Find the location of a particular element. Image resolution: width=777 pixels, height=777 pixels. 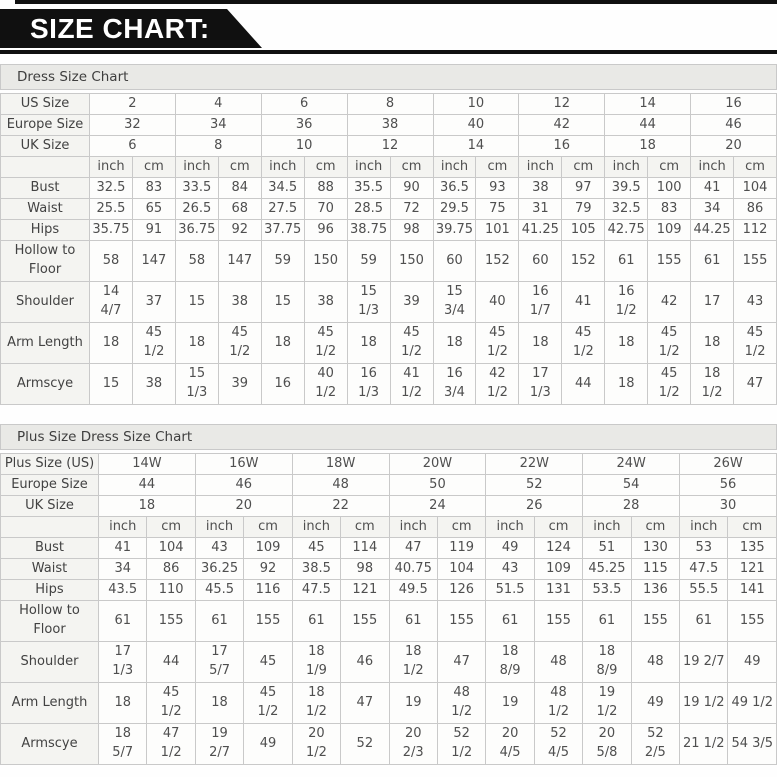

row-label: Hollow to Floor is located at coordinates (49, 621).